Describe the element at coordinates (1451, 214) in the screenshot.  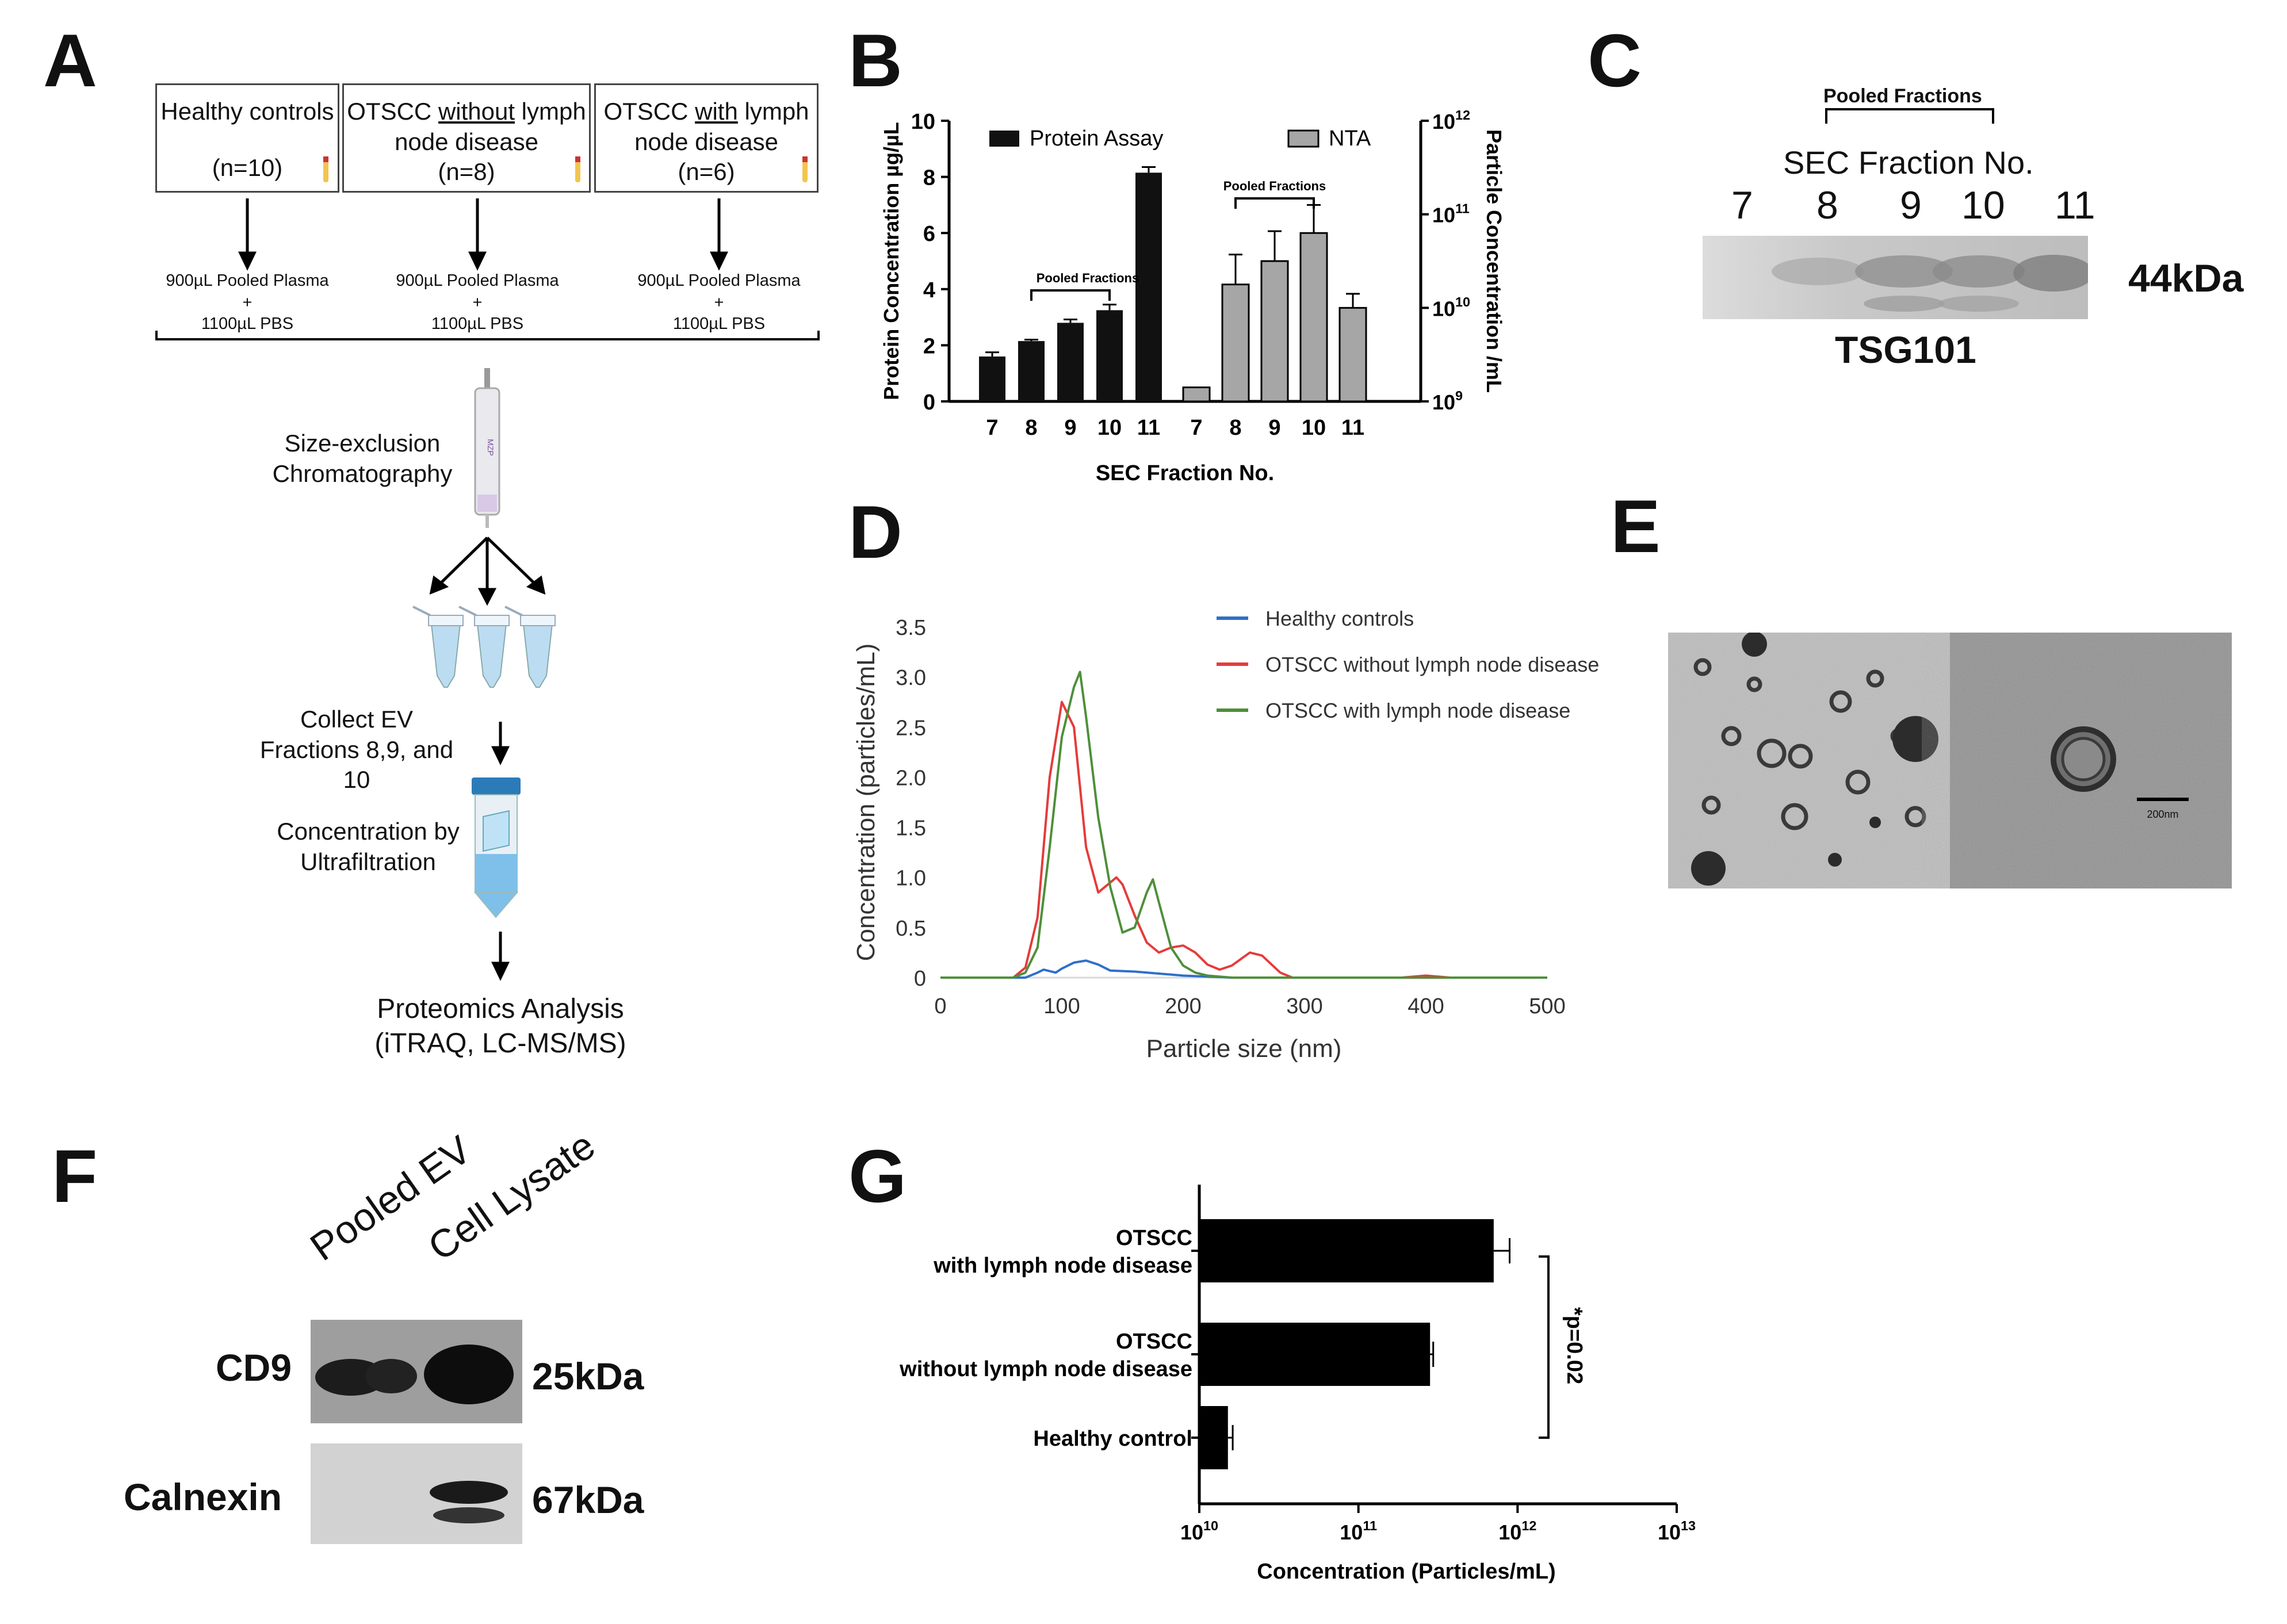
I see `y-right-tick-label: 1011` at that location.